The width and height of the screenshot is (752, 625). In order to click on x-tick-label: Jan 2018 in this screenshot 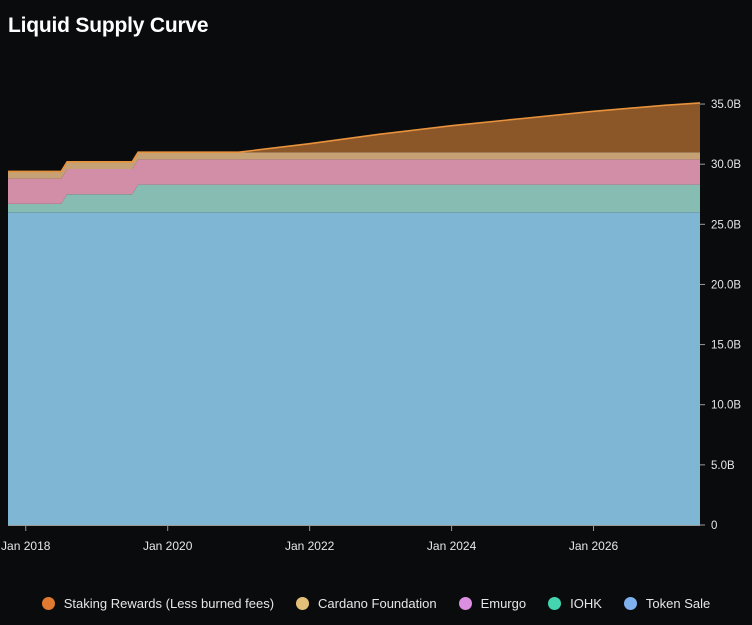, I will do `click(26, 546)`.